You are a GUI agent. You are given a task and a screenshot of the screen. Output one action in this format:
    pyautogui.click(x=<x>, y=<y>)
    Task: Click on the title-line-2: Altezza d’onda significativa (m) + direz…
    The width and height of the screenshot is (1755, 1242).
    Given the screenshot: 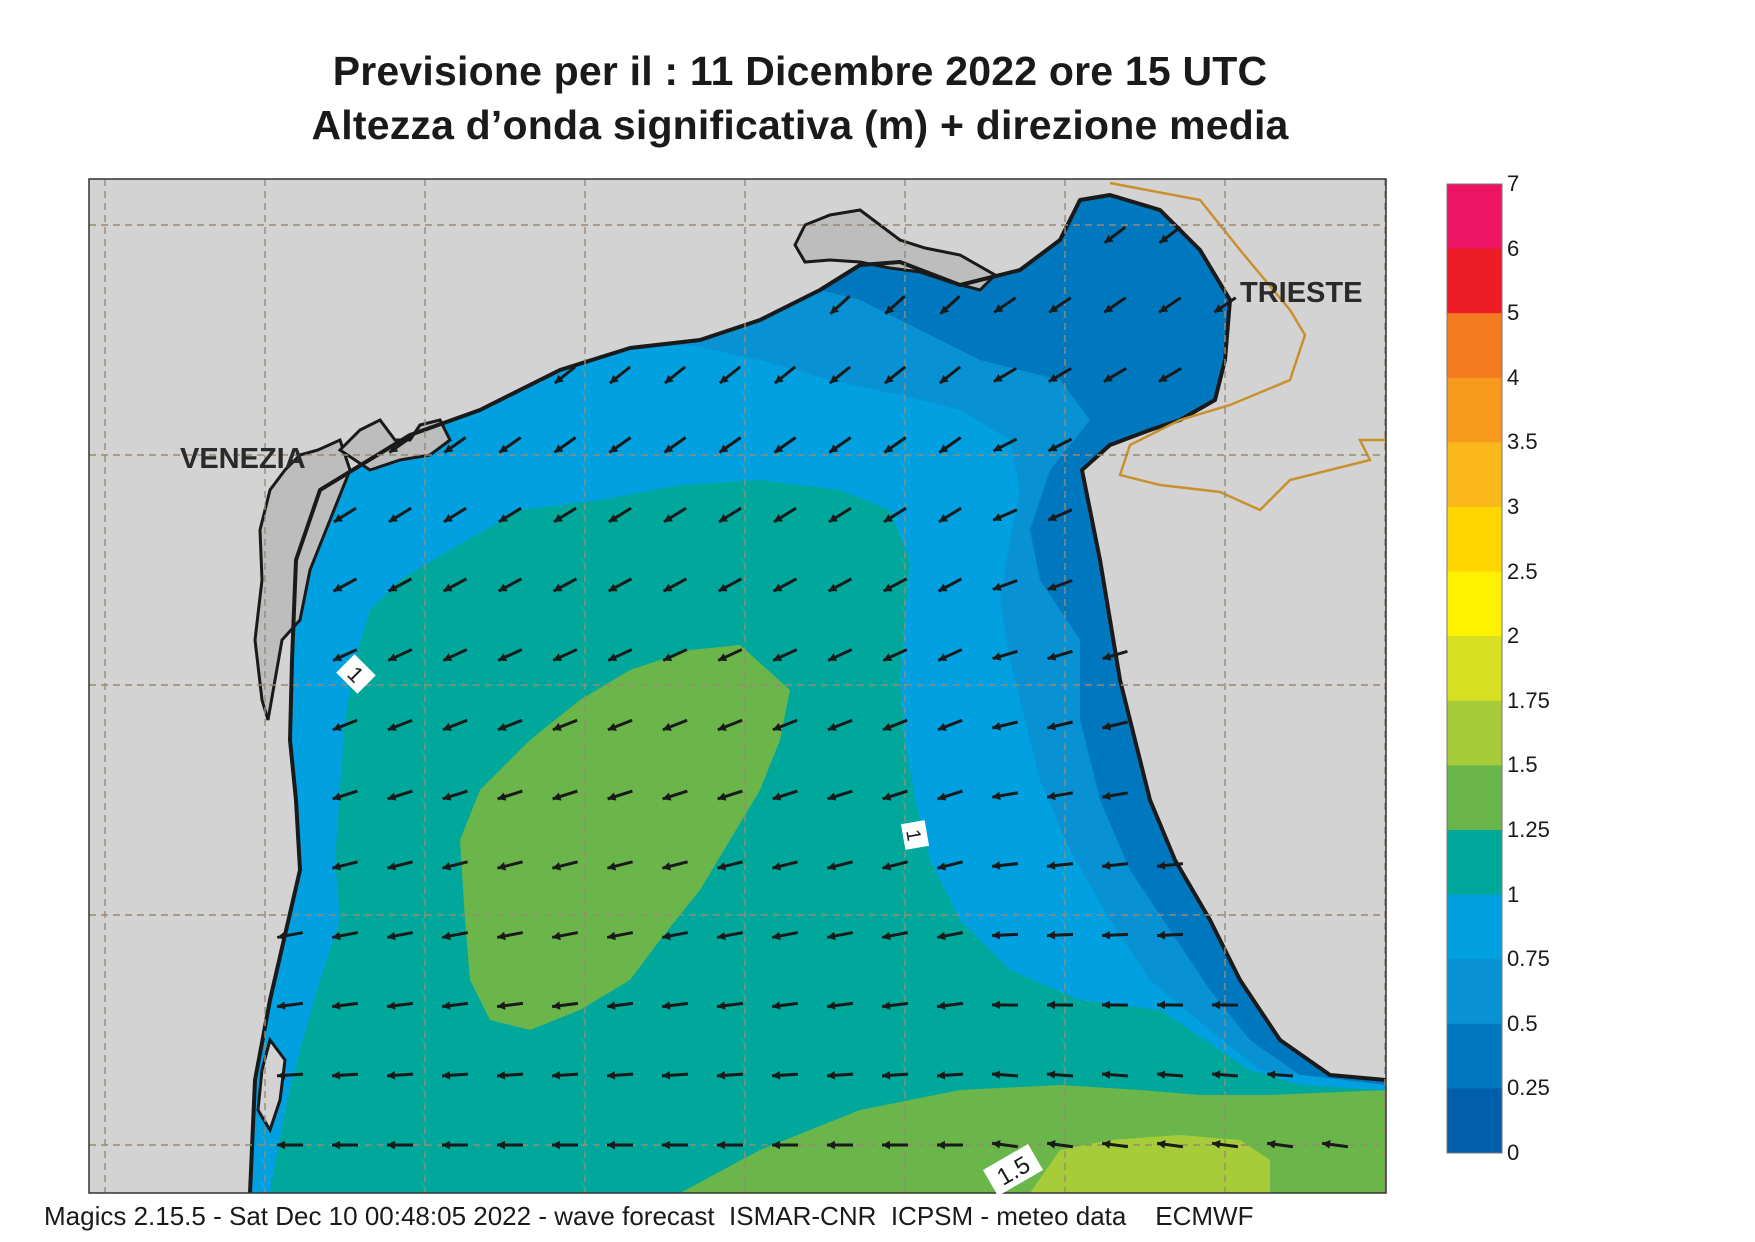 What is the action you would take?
    pyautogui.click(x=800, y=125)
    